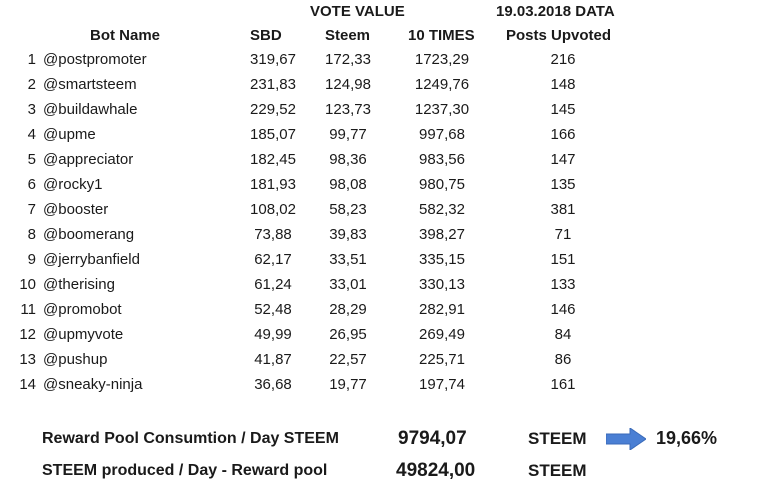 The width and height of the screenshot is (781, 492). I want to click on sbd-value: 229,52, so click(273, 109).